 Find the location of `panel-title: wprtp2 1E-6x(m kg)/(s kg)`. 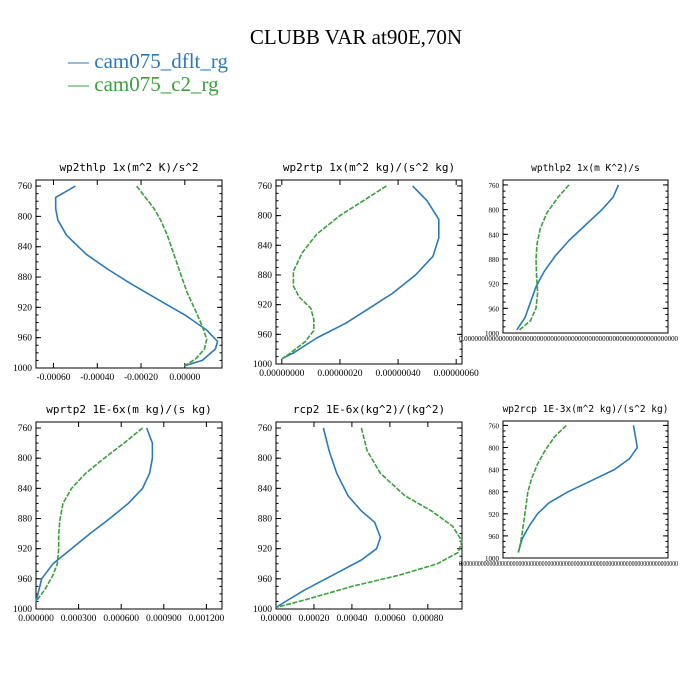

panel-title: wprtp2 1E-6x(m kg)/(s kg) is located at coordinates (129, 409).